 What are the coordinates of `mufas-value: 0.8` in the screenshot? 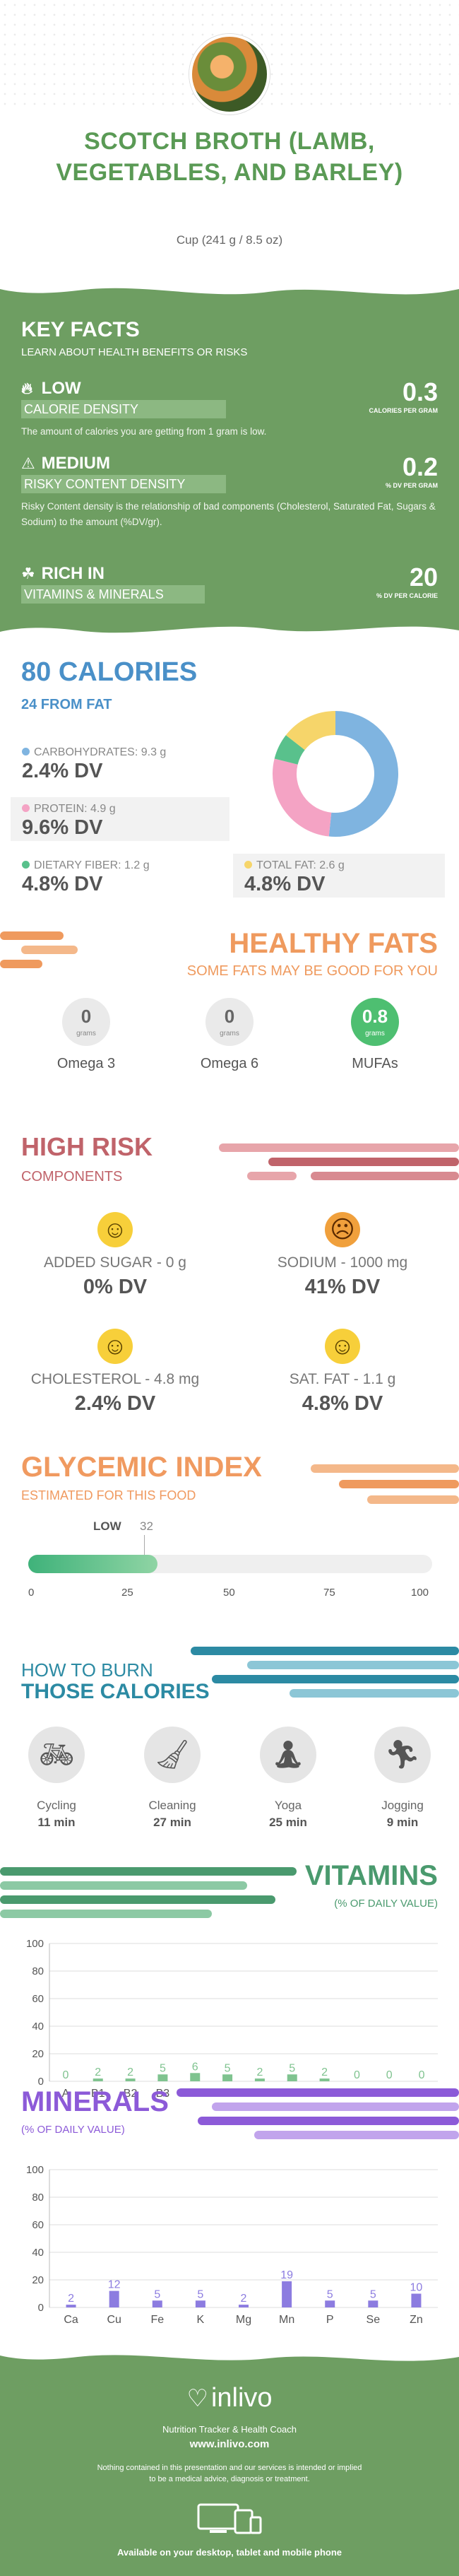 It's located at (375, 1016).